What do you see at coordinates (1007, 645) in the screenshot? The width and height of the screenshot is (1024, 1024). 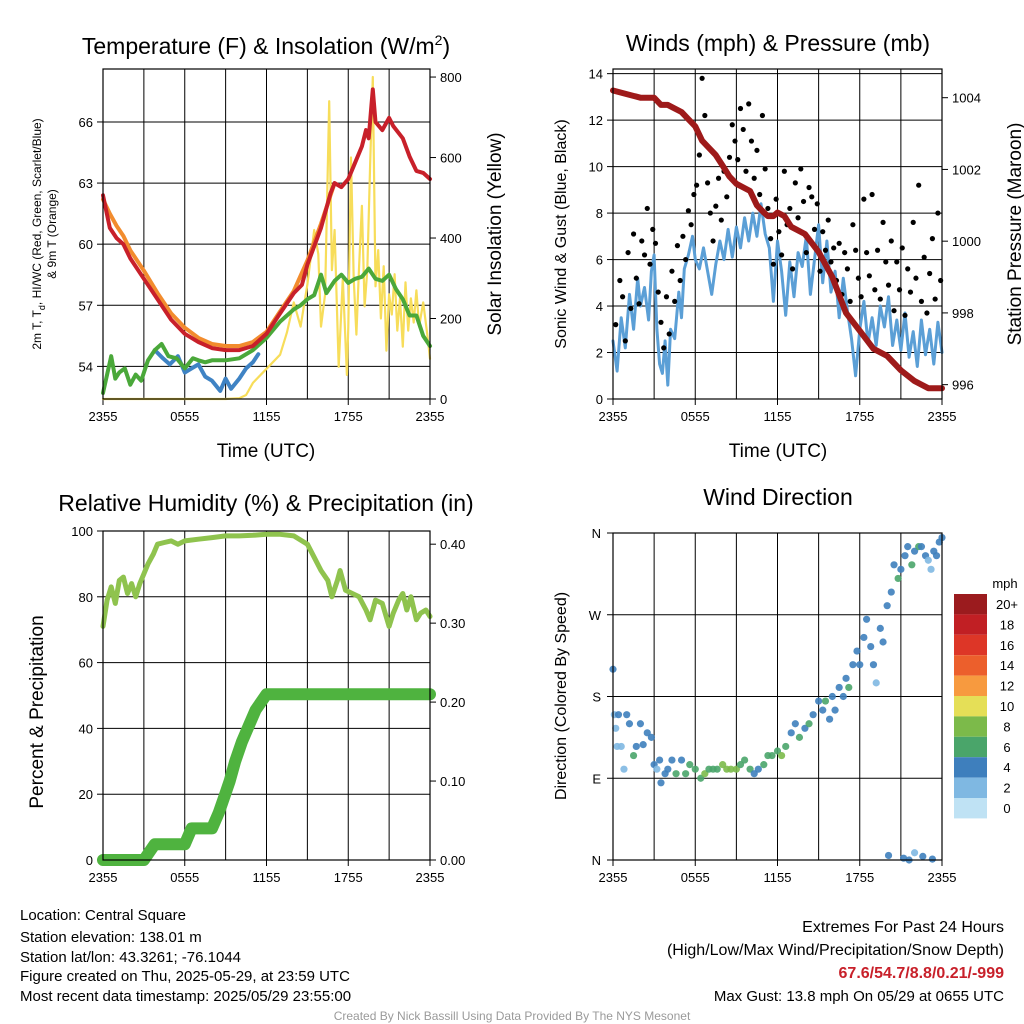 I see `legend-label: 16` at bounding box center [1007, 645].